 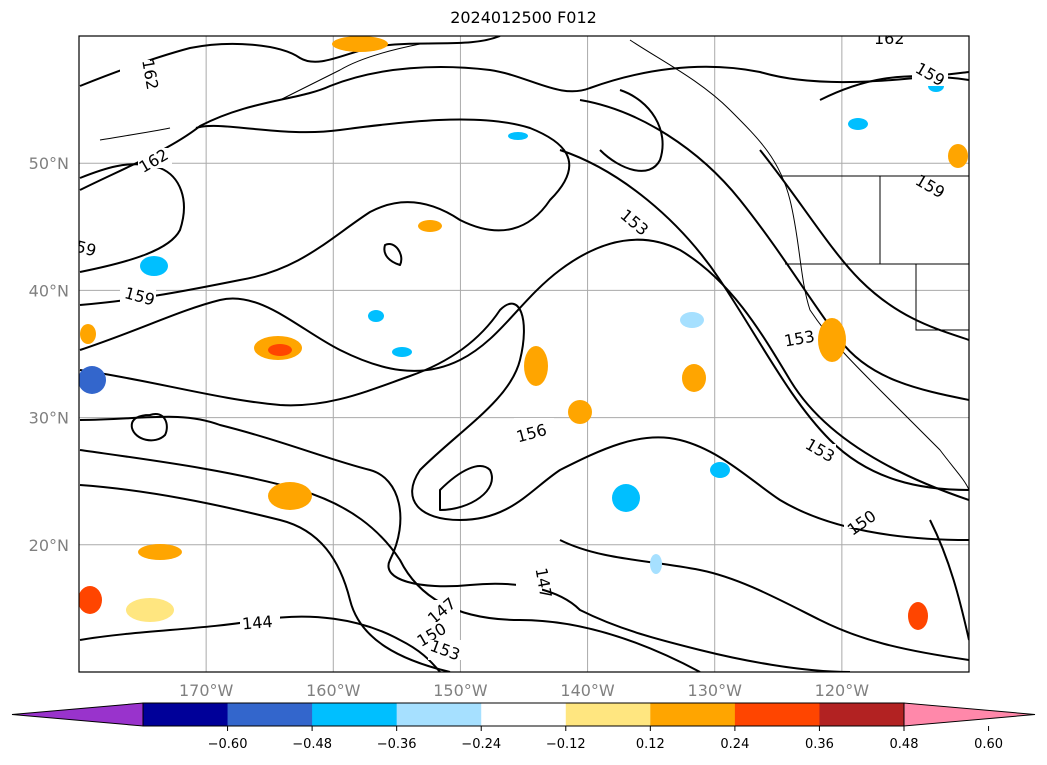 I want to click on colorbar-tick-label: 0.12, so click(x=650, y=744).